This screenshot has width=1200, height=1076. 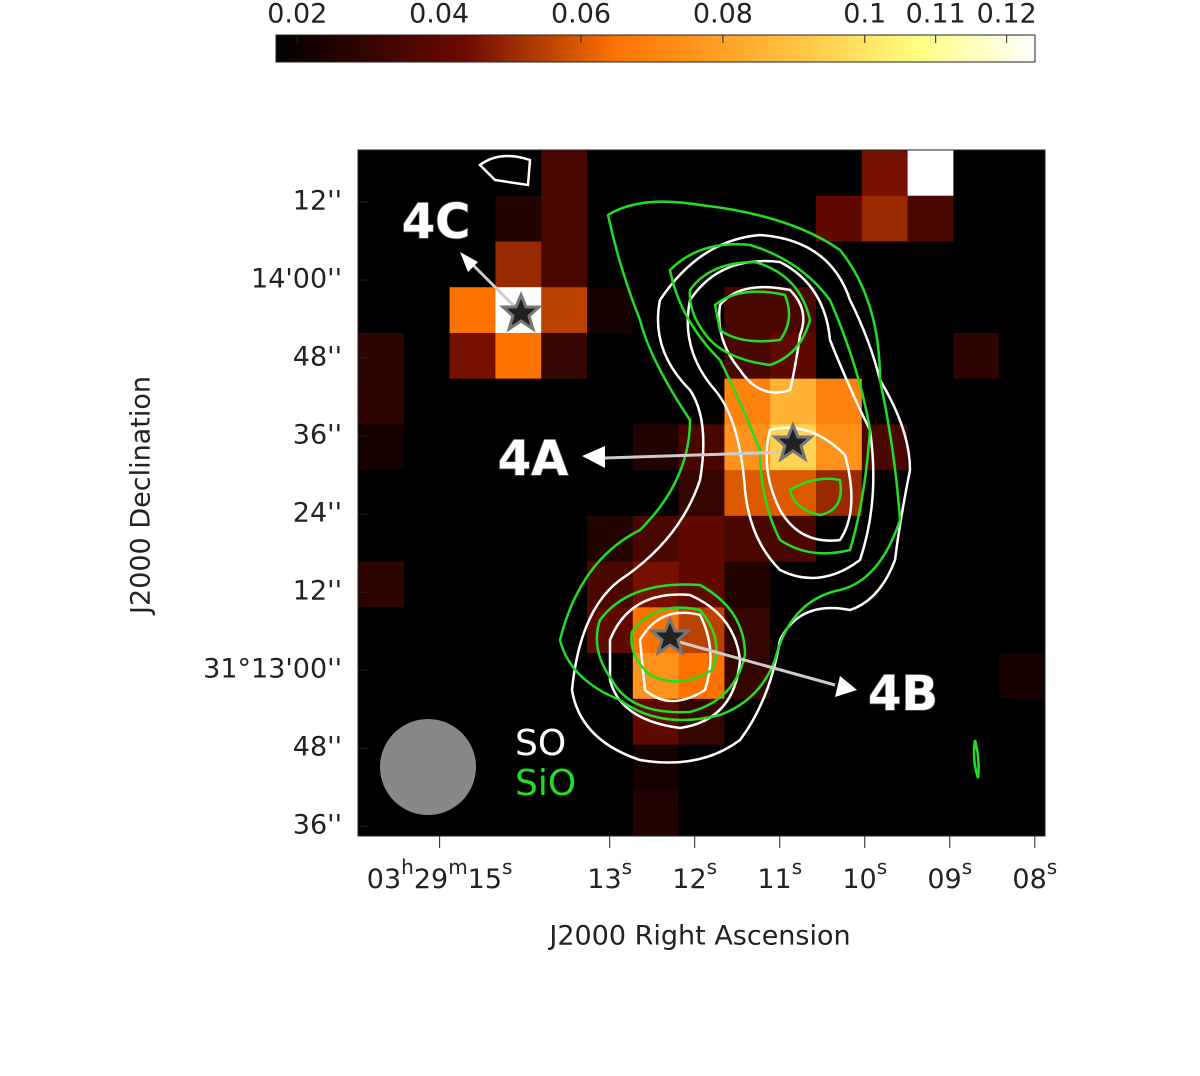 What do you see at coordinates (658, 474) in the screenshot?
I see `arrows` at bounding box center [658, 474].